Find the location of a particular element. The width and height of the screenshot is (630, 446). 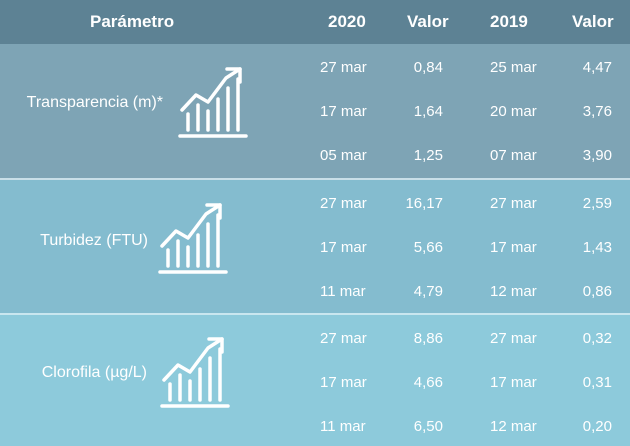

value-2019-cell: 0,86 is located at coordinates (597, 291).